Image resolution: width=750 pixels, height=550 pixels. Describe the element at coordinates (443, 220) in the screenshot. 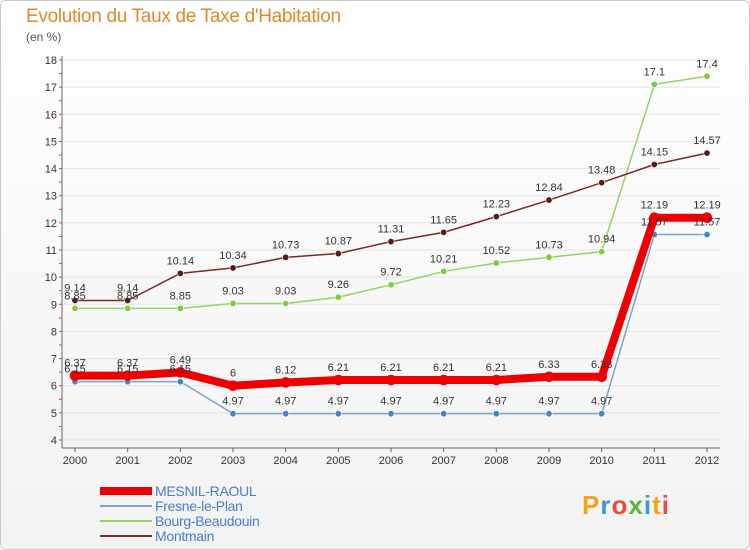

I see `data-label: 11.65` at that location.